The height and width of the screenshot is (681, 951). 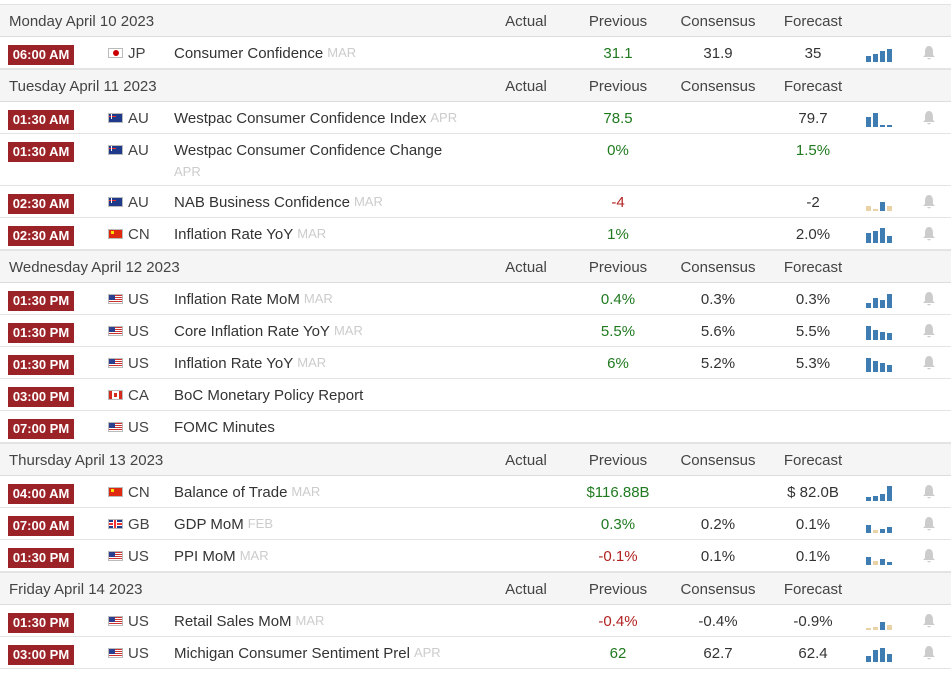 What do you see at coordinates (41, 204) in the screenshot?
I see `time-badge: 02:30 AM` at bounding box center [41, 204].